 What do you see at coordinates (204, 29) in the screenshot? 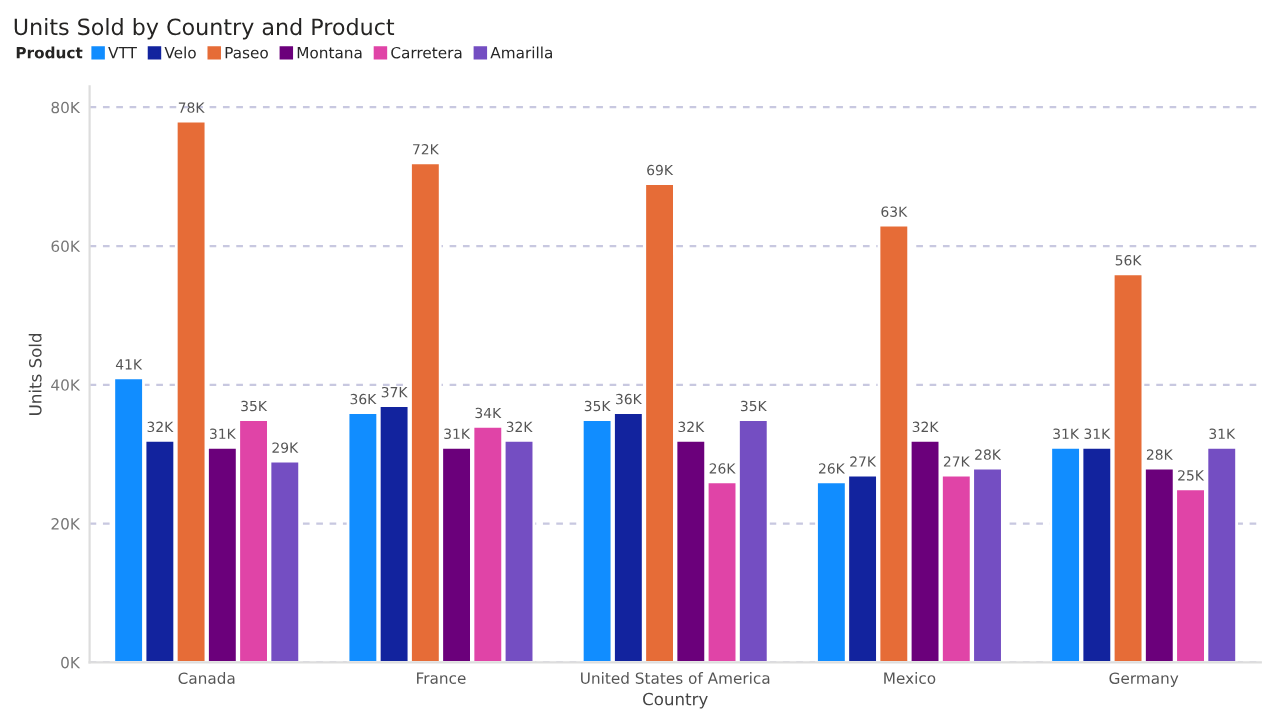
I see `chart-title: Units Sold by Country and Product` at bounding box center [204, 29].